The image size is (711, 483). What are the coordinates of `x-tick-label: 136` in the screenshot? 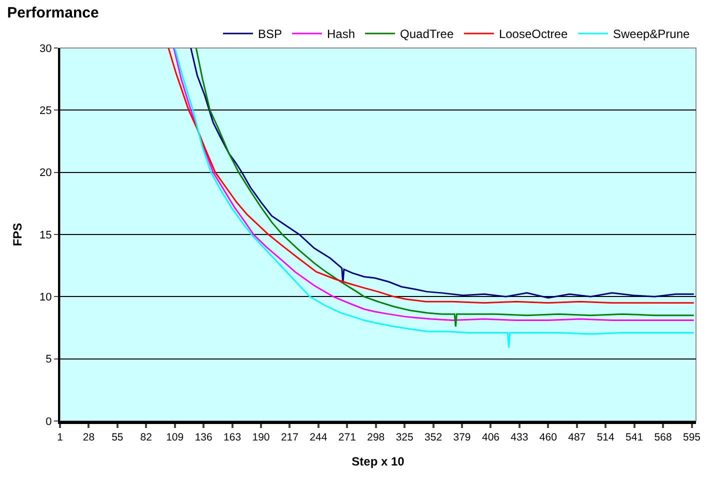 It's located at (203, 438).